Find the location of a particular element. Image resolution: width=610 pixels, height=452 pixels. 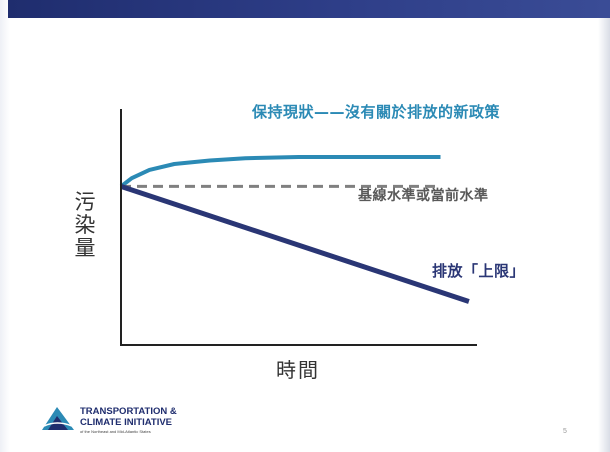

series-label-emission-cap: 排放「上限」 is located at coordinates (479, 271).